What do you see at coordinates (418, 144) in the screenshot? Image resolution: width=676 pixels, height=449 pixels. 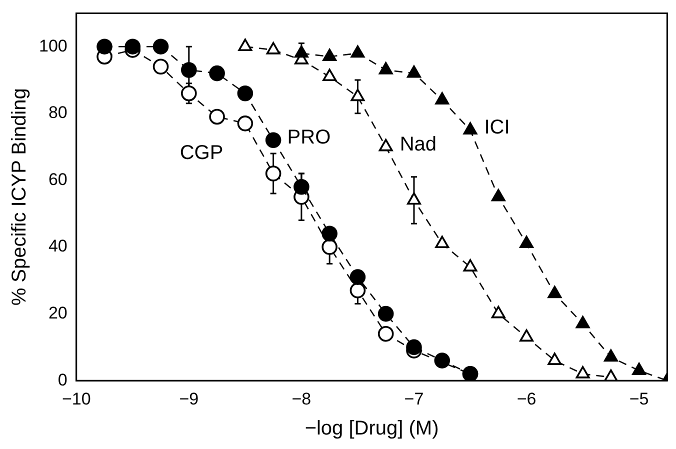 I see `series-label: Nad` at bounding box center [418, 144].